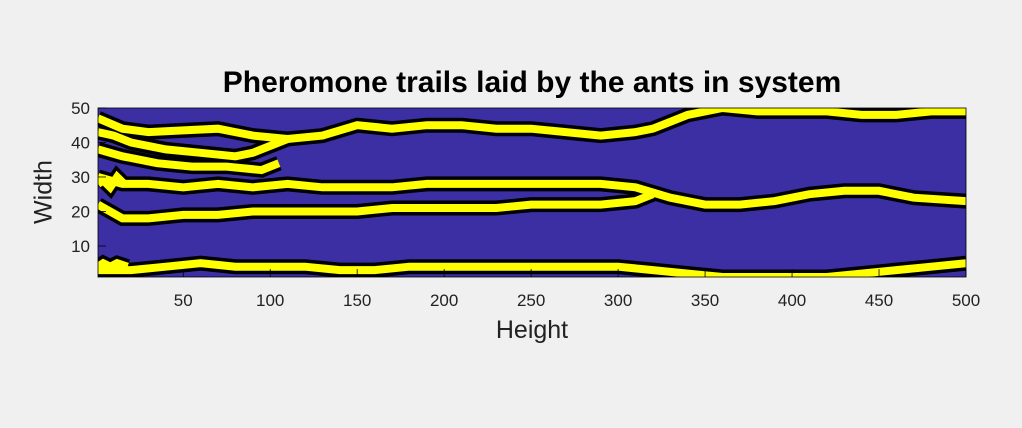 This screenshot has height=428, width=1022. Describe the element at coordinates (80, 211) in the screenshot. I see `y-tick-label: 20` at that location.